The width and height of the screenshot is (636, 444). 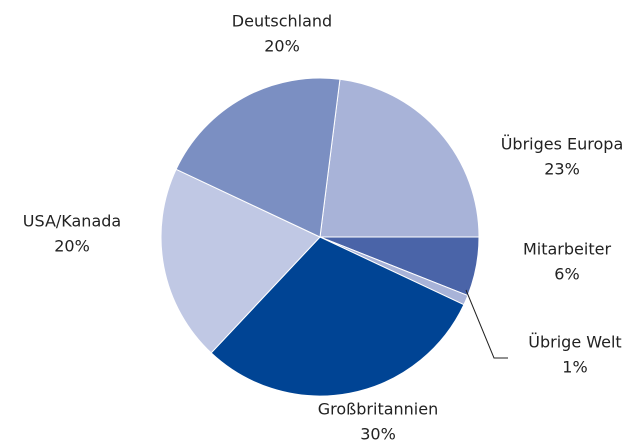 I want to click on slice-label: Mitarbeiter, so click(x=567, y=249).